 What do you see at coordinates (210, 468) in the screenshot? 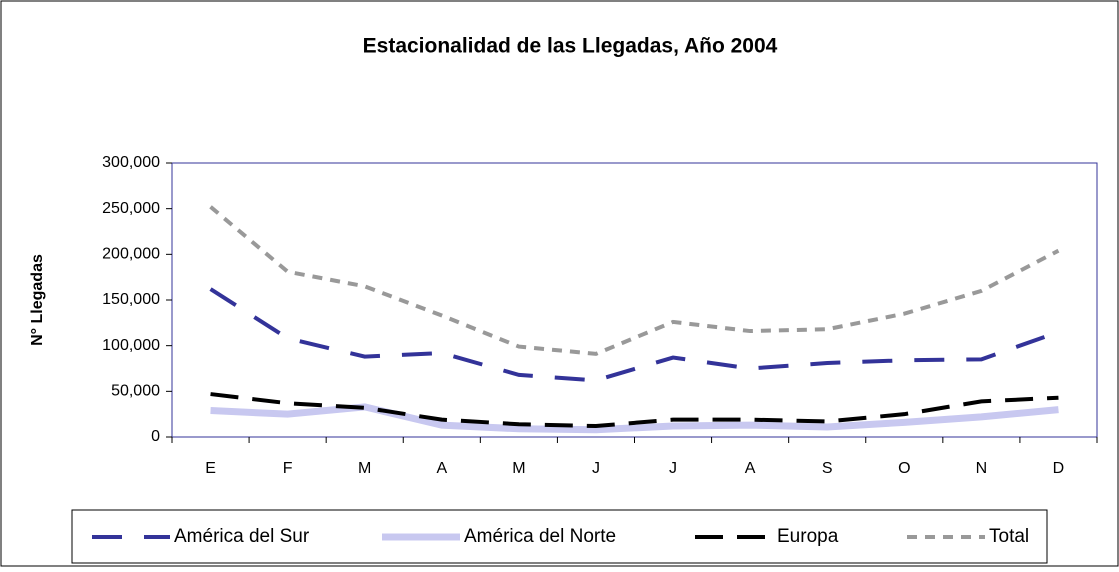
I see `x-tick-label: E` at bounding box center [210, 468].